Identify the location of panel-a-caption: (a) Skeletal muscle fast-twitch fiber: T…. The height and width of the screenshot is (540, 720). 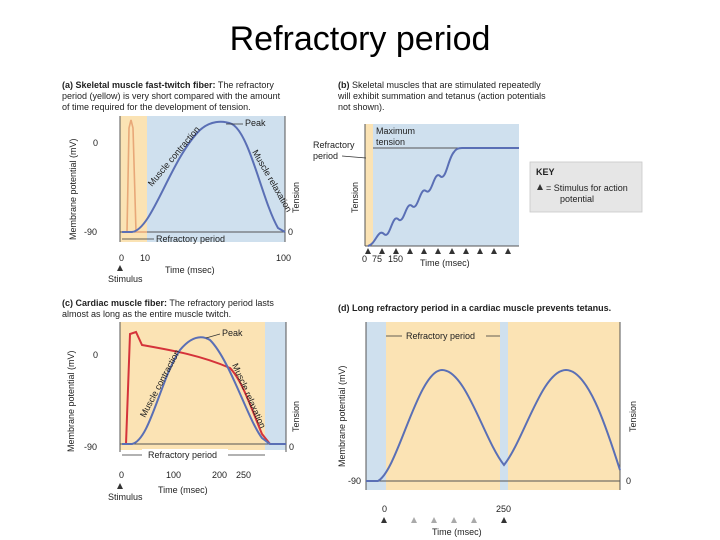
(168, 85).